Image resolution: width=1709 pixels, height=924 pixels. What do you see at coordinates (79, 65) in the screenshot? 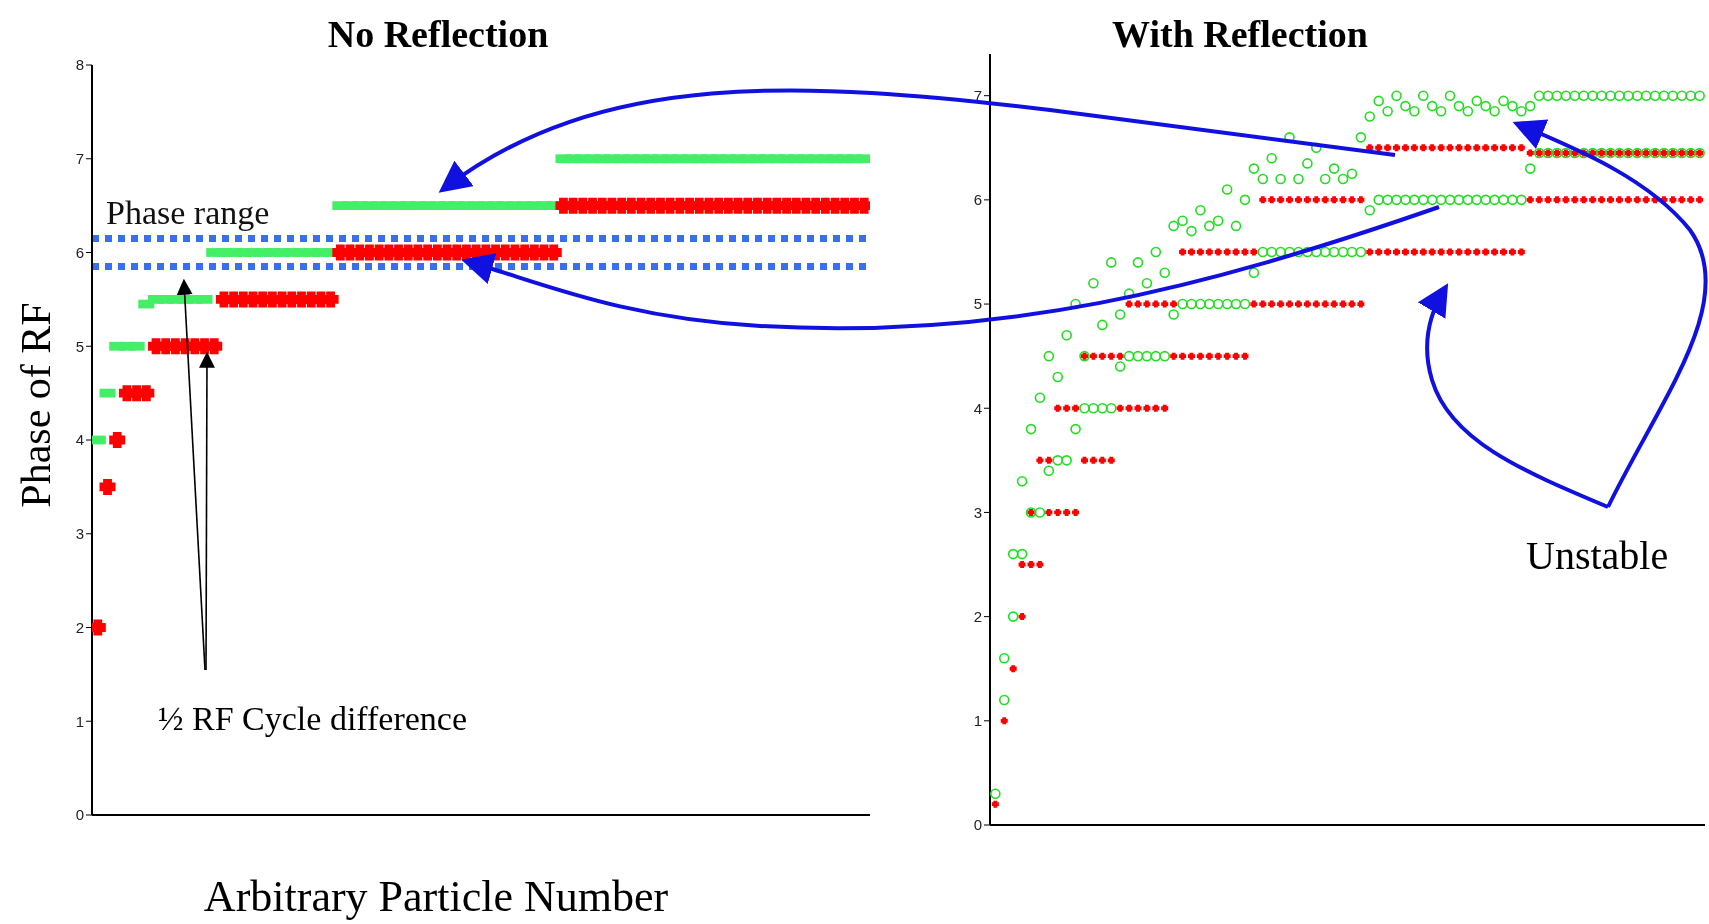
I see `y-tick-label: 8` at bounding box center [79, 65].